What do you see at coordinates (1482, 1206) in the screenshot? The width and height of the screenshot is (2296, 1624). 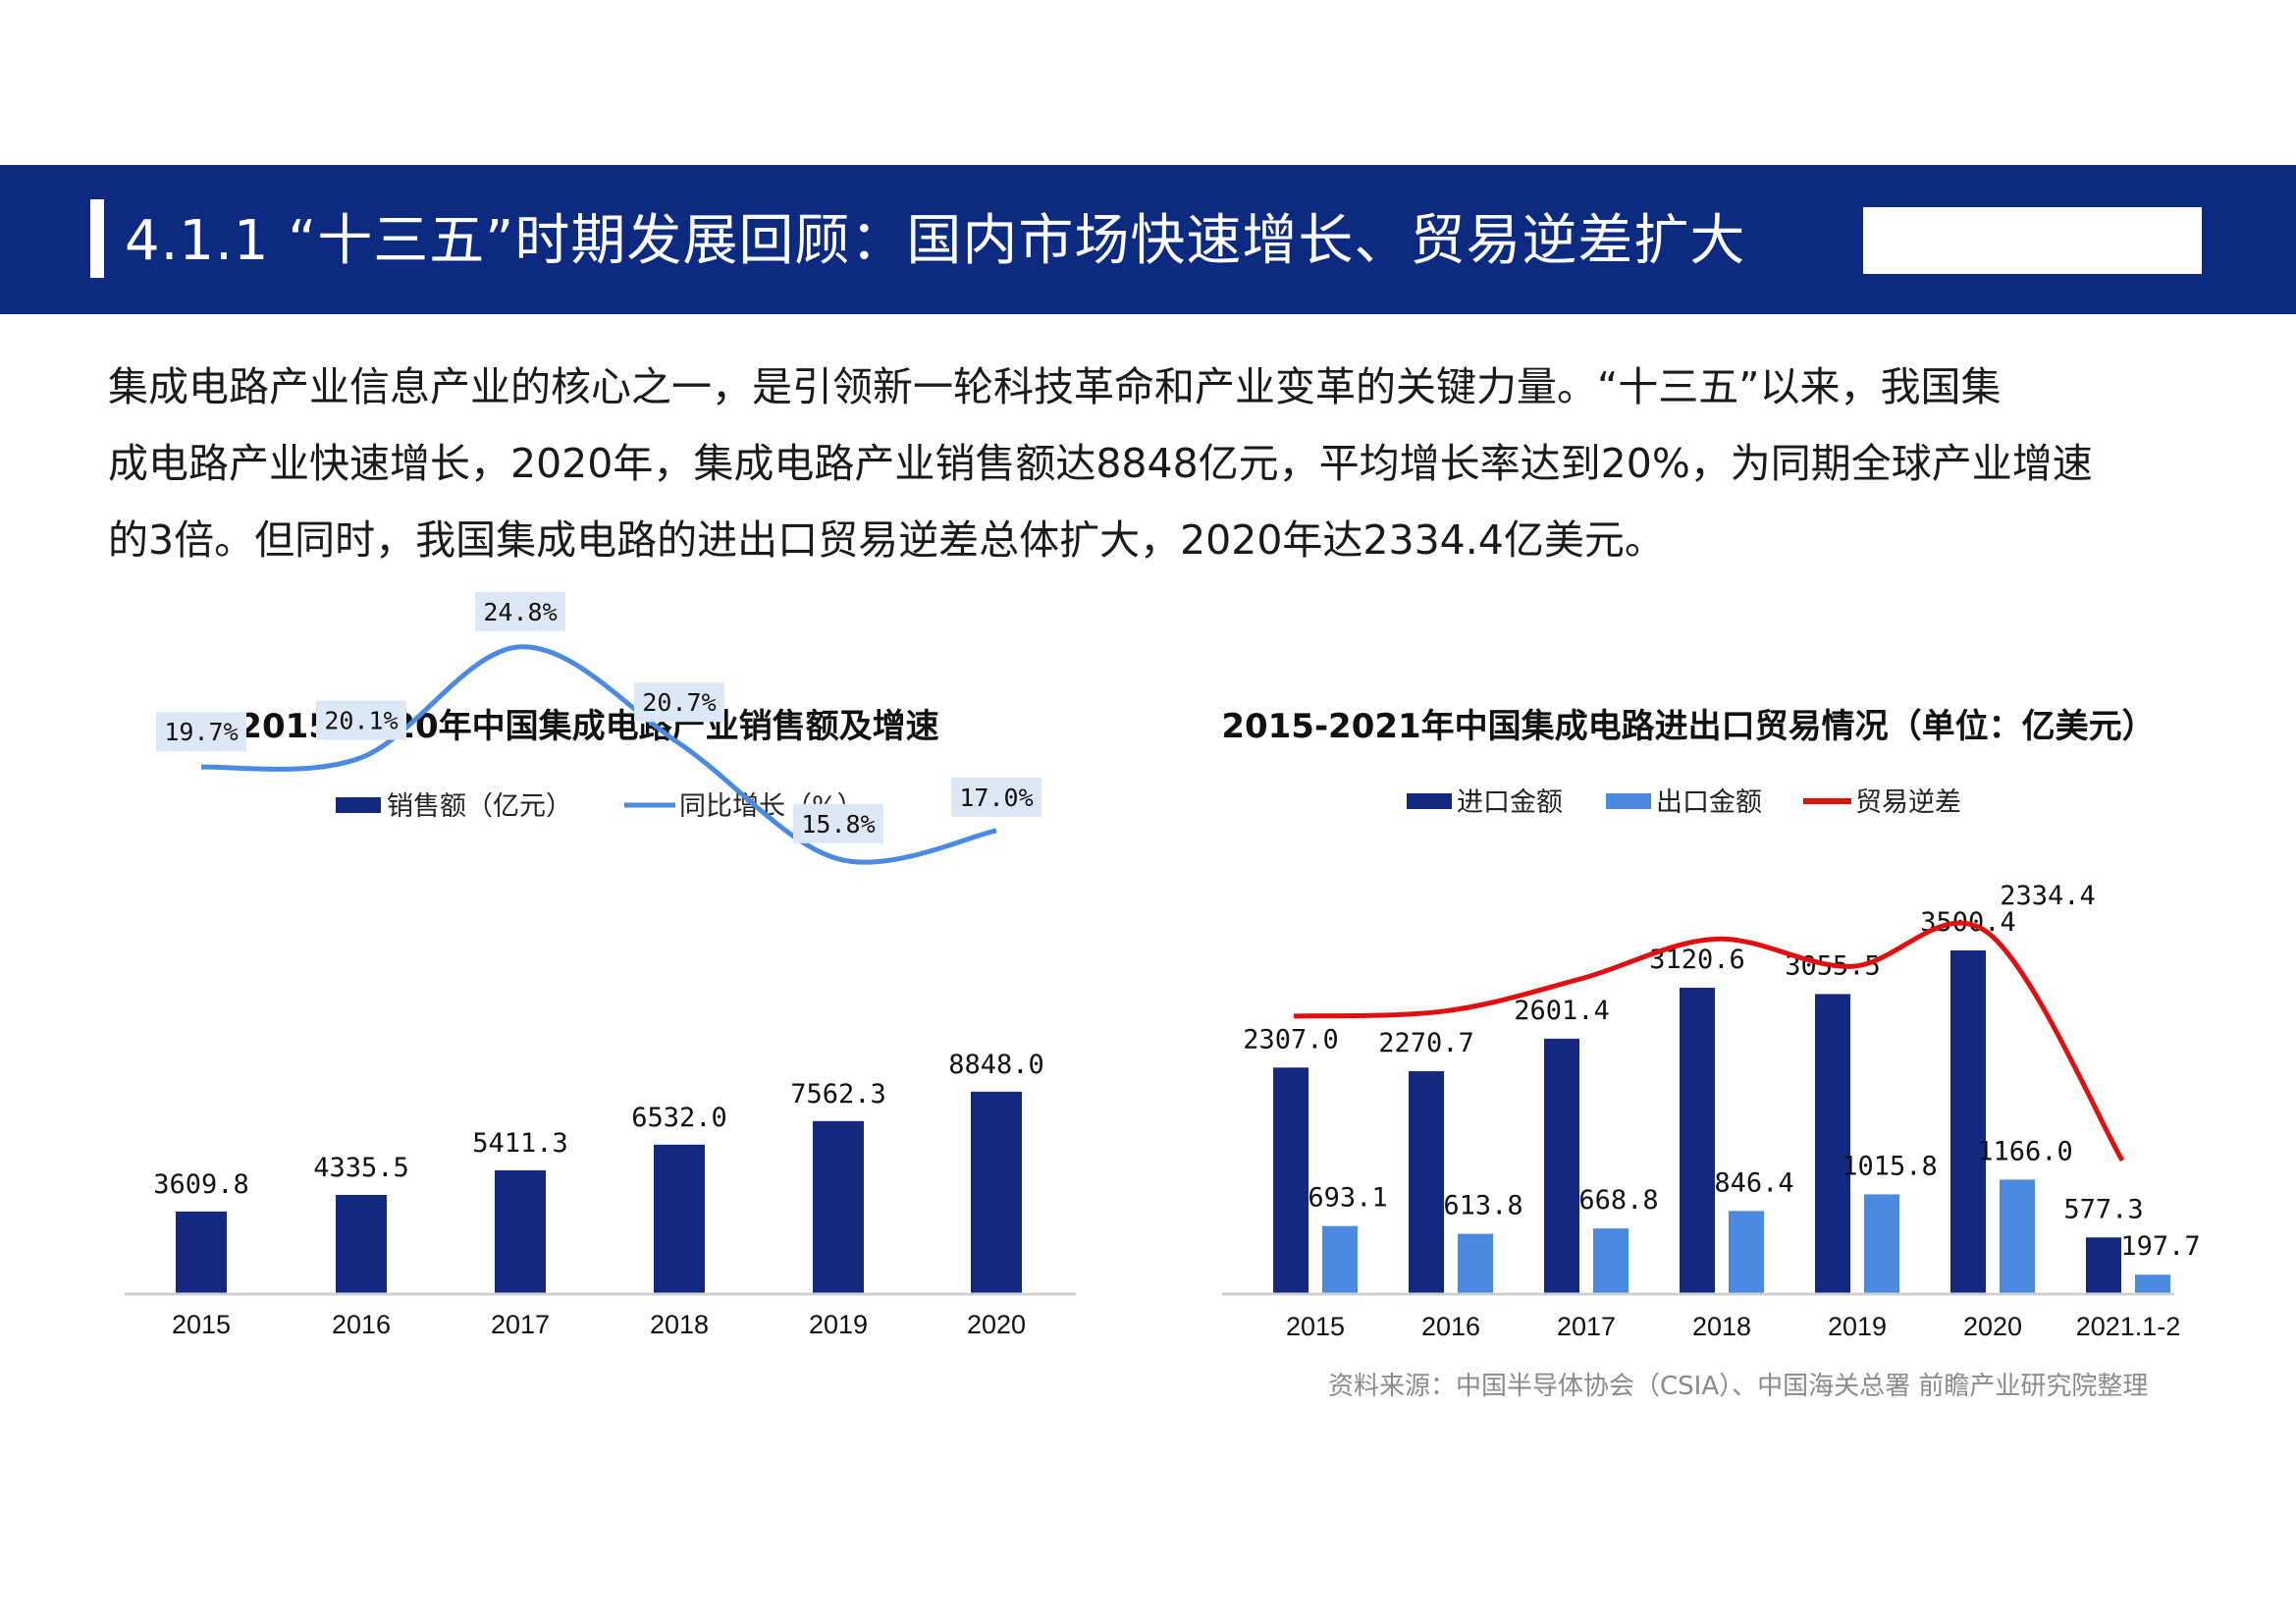 I see `trade-export-label: 613.8` at bounding box center [1482, 1206].